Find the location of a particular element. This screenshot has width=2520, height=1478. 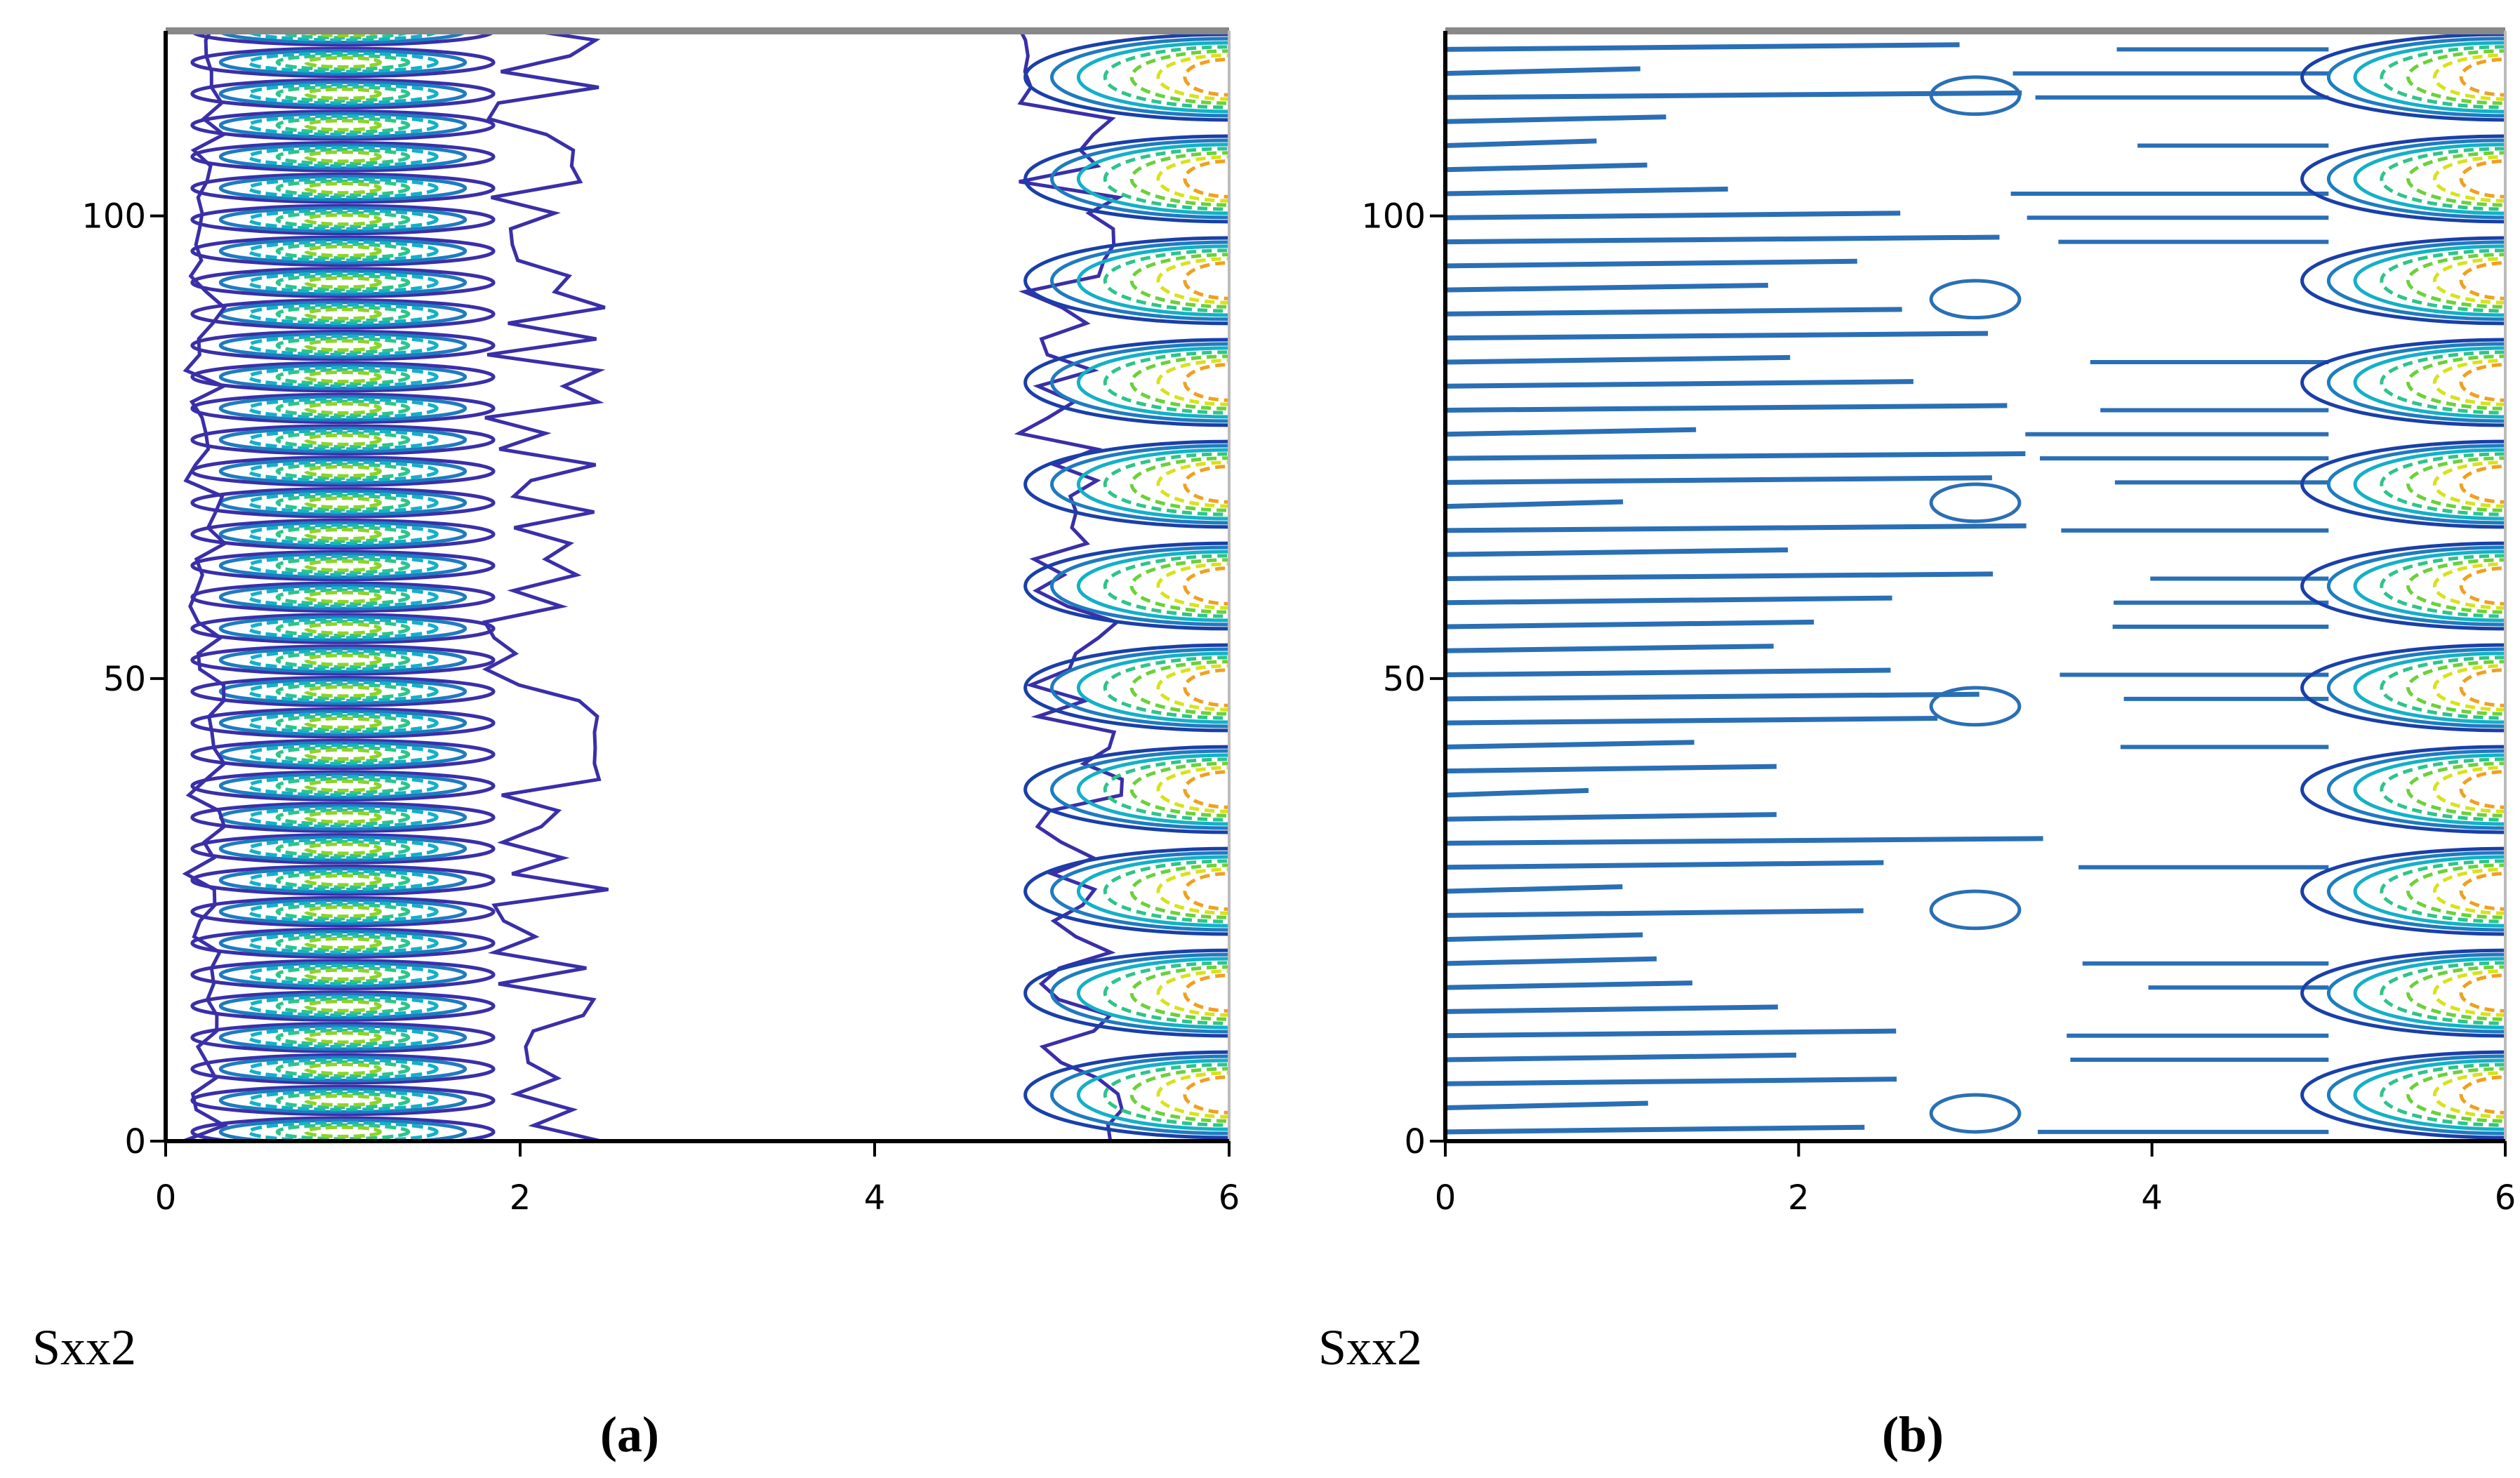

x-tick-label: 4 is located at coordinates (2152, 1198).